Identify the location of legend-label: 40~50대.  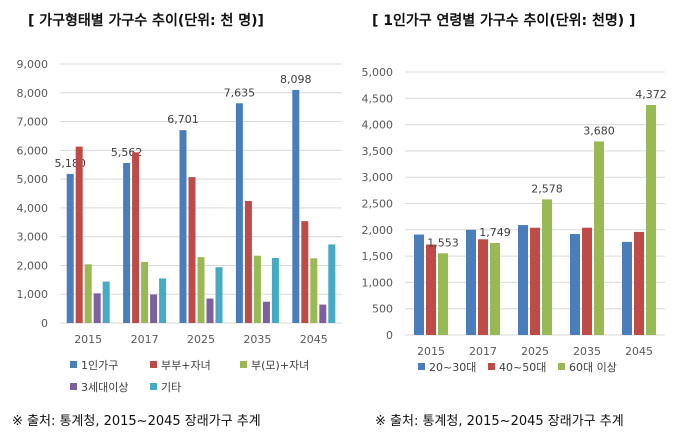
(522, 367).